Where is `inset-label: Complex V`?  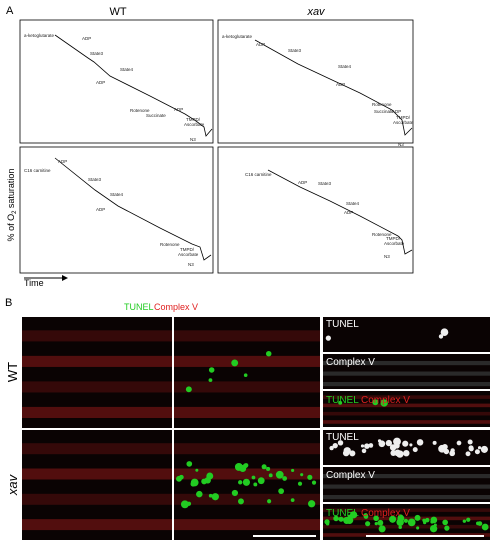 inset-label: Complex V is located at coordinates (385, 513).